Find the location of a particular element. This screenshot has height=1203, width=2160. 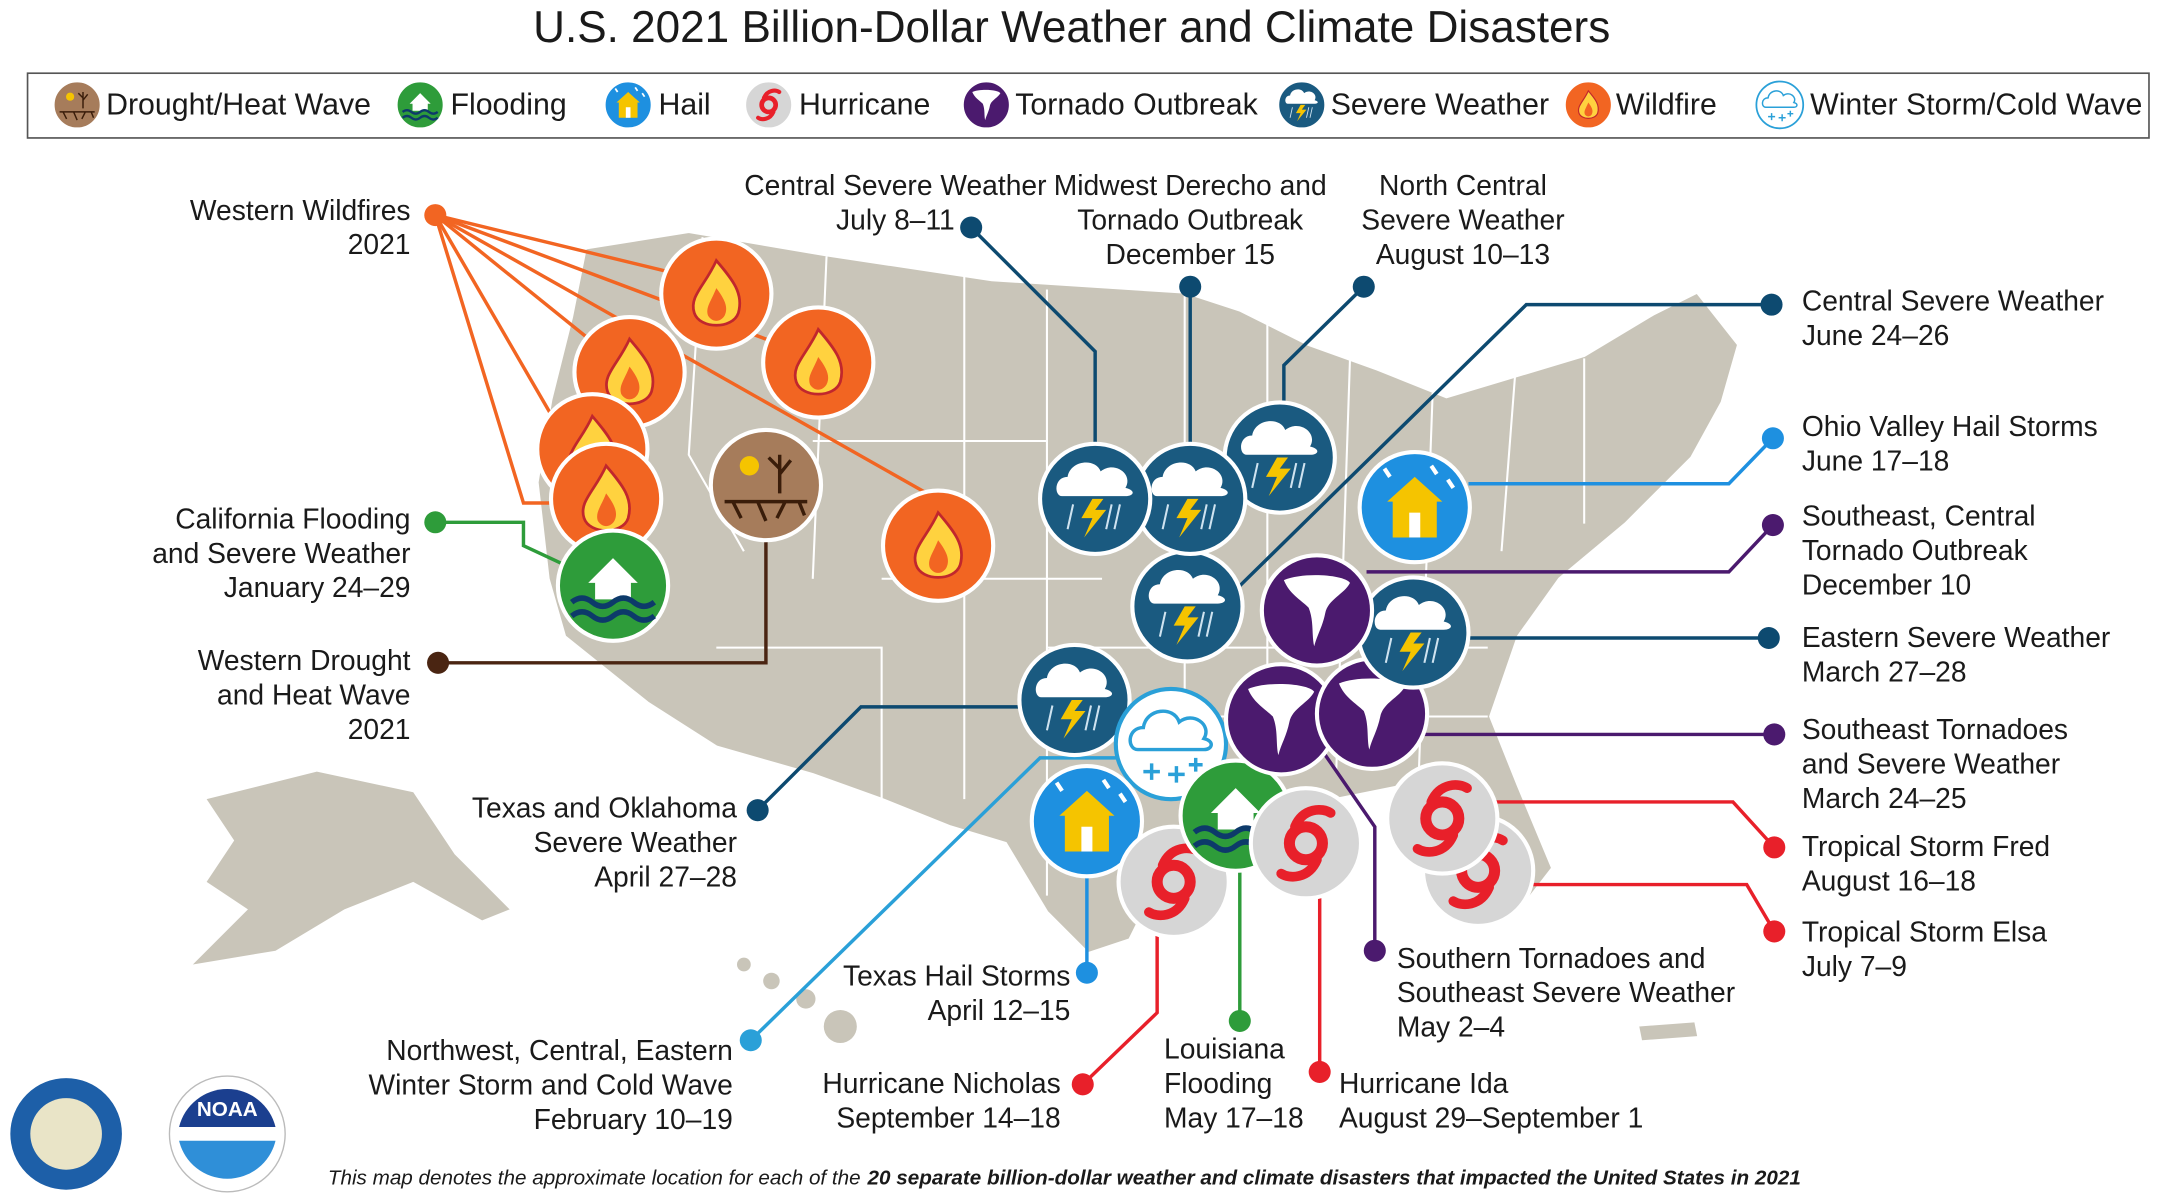

noaa-logo-text: NOAA is located at coordinates (227, 1109).